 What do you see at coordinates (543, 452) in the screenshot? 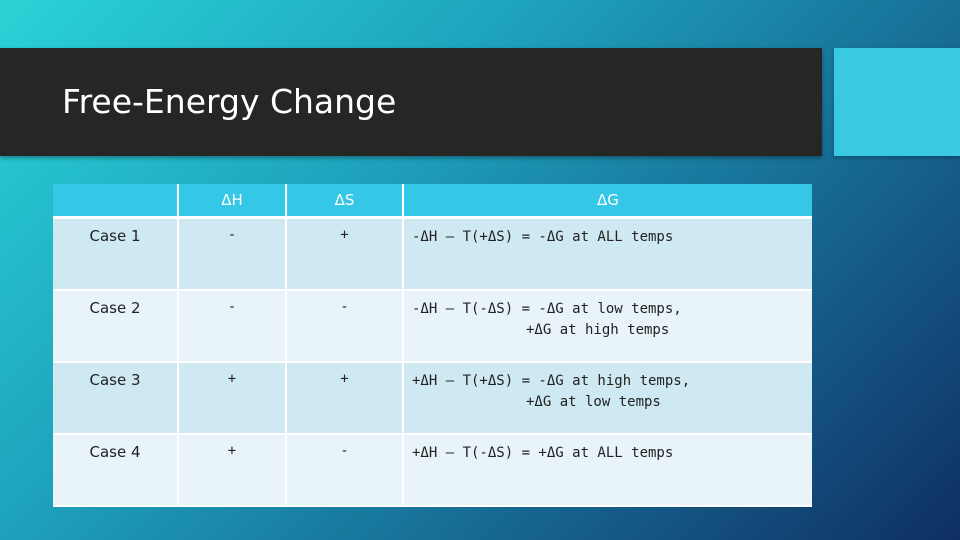
I see `delta-g-line: +ΔH – T(-ΔS) = +ΔG at ALL temps` at bounding box center [543, 452].